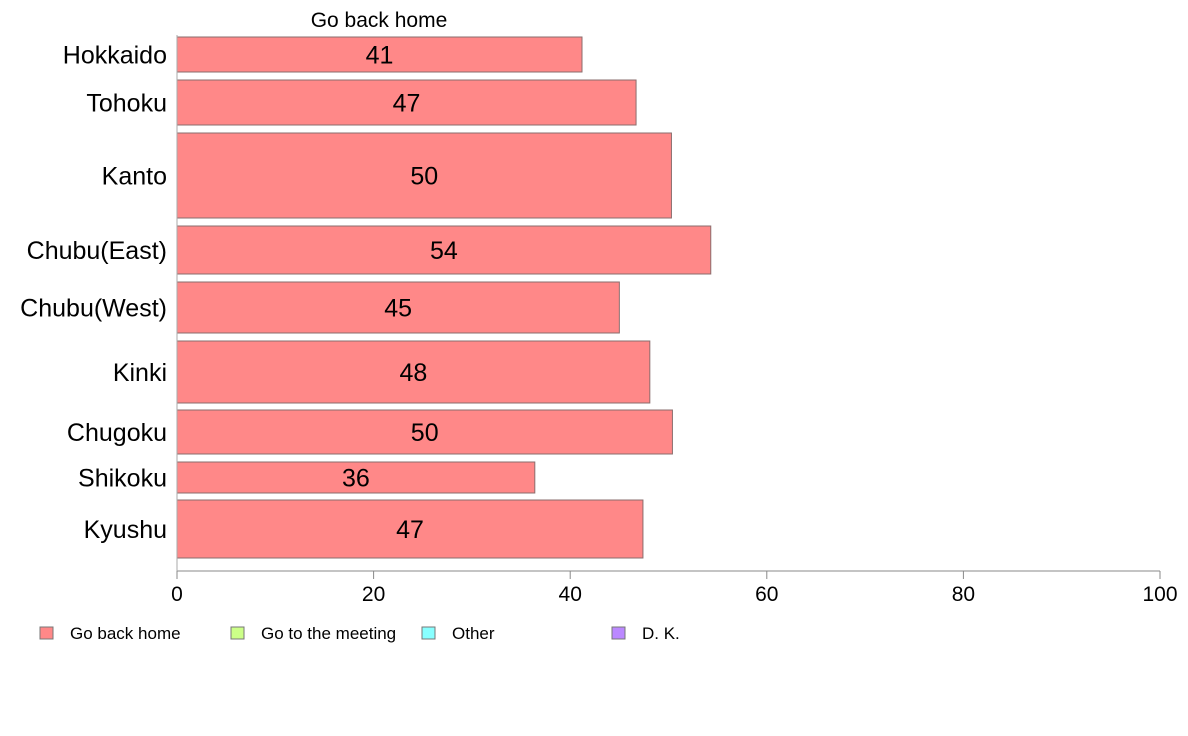 The height and width of the screenshot is (736, 1188). I want to click on category-label: Tohoku, so click(126, 104).